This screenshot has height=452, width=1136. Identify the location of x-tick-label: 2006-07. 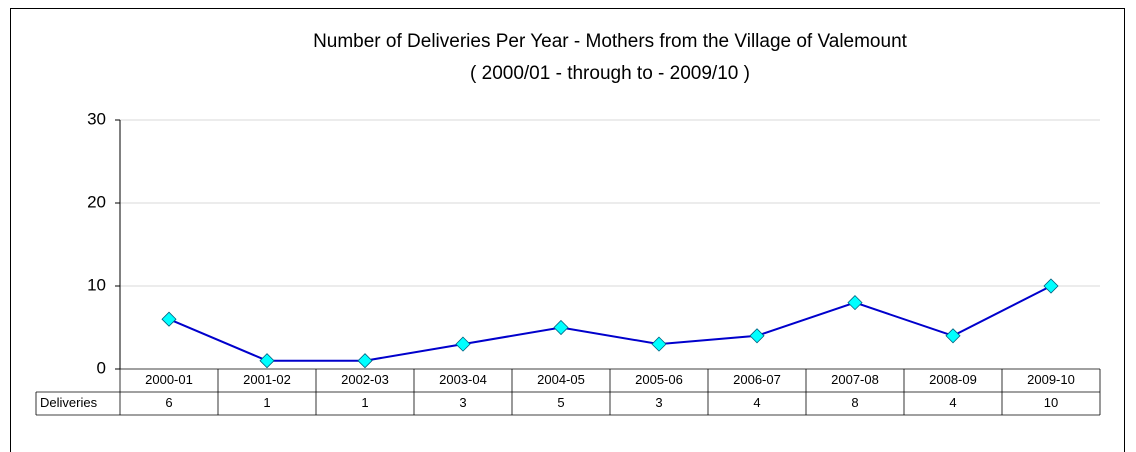
(757, 379).